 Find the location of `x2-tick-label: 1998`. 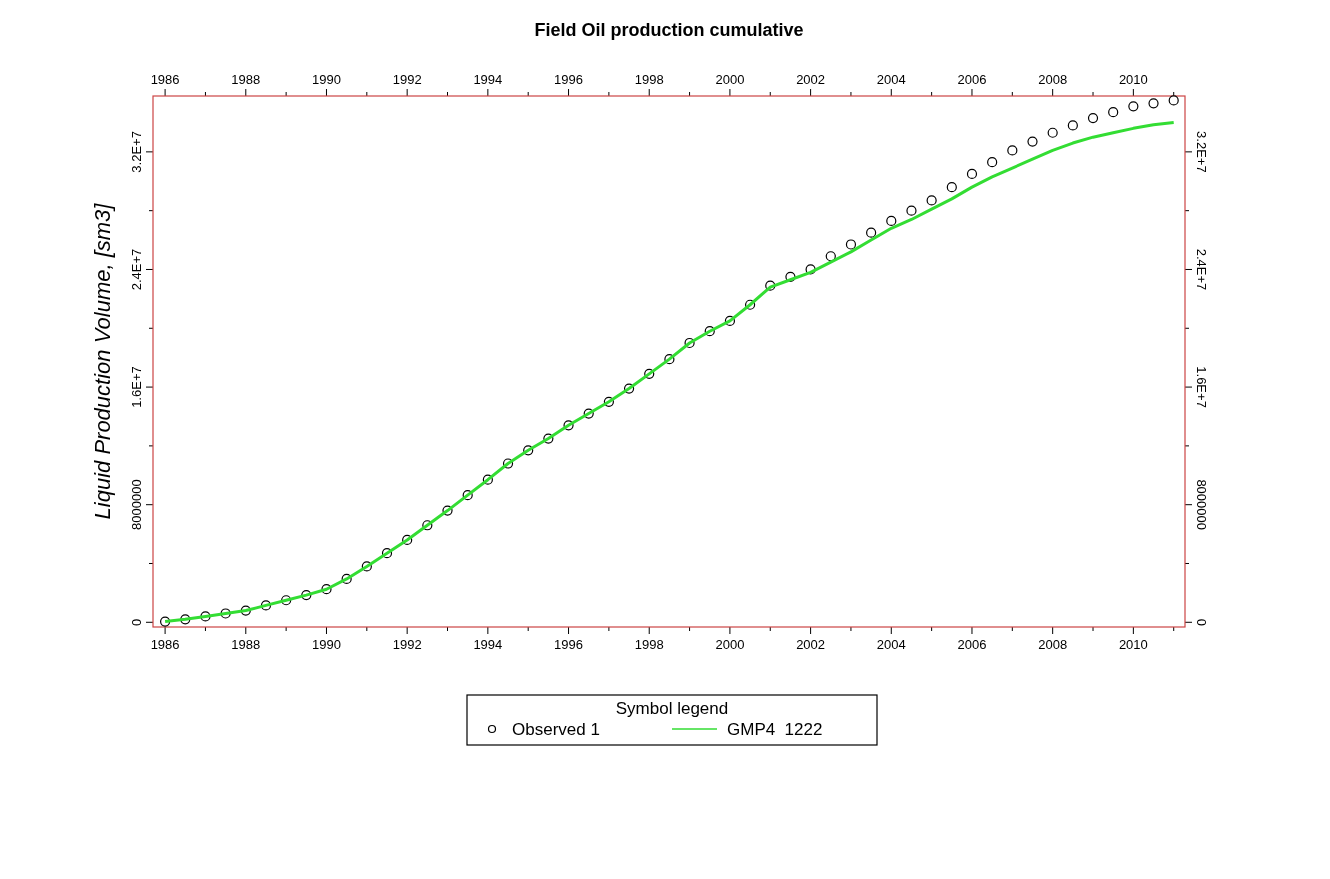

x2-tick-label: 1998 is located at coordinates (649, 644).